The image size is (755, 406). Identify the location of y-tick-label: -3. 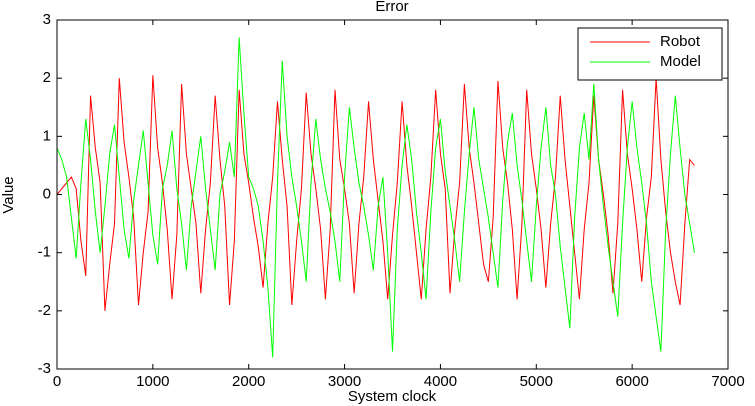
(44, 368).